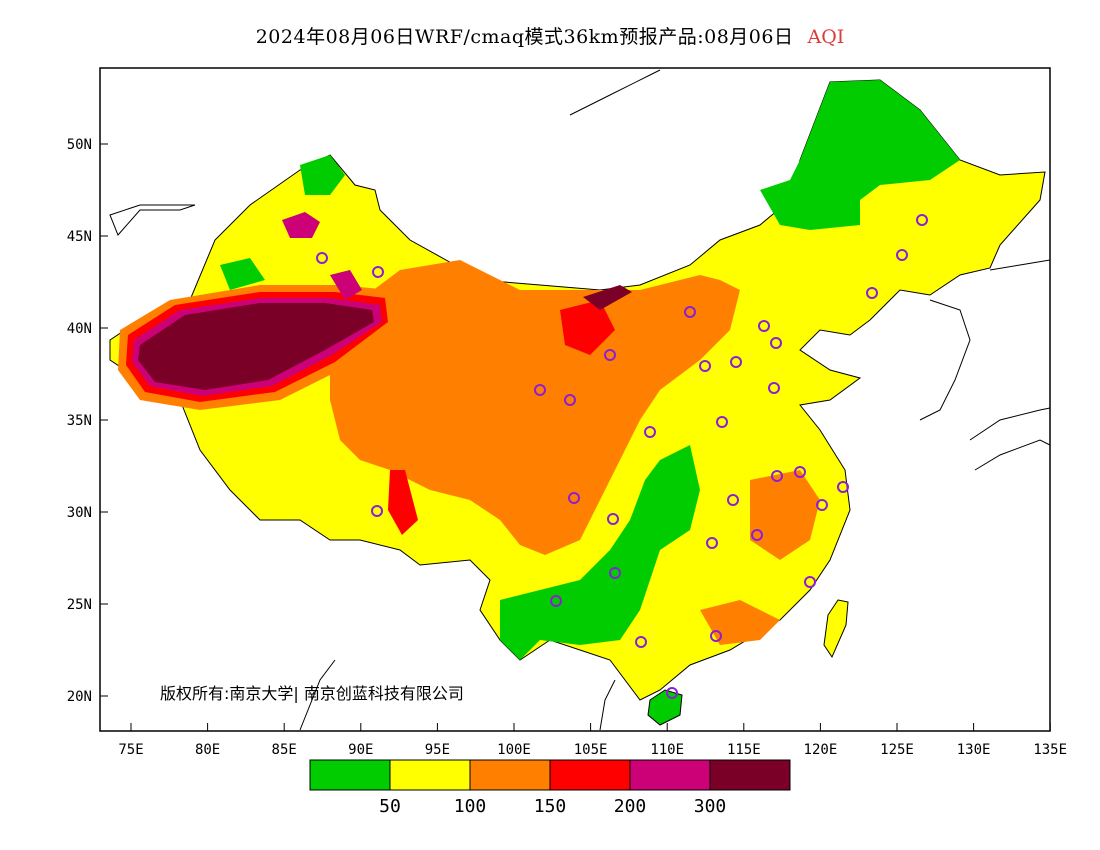 The image size is (1100, 850). I want to click on lat-tick-label: 40N, so click(79, 329).